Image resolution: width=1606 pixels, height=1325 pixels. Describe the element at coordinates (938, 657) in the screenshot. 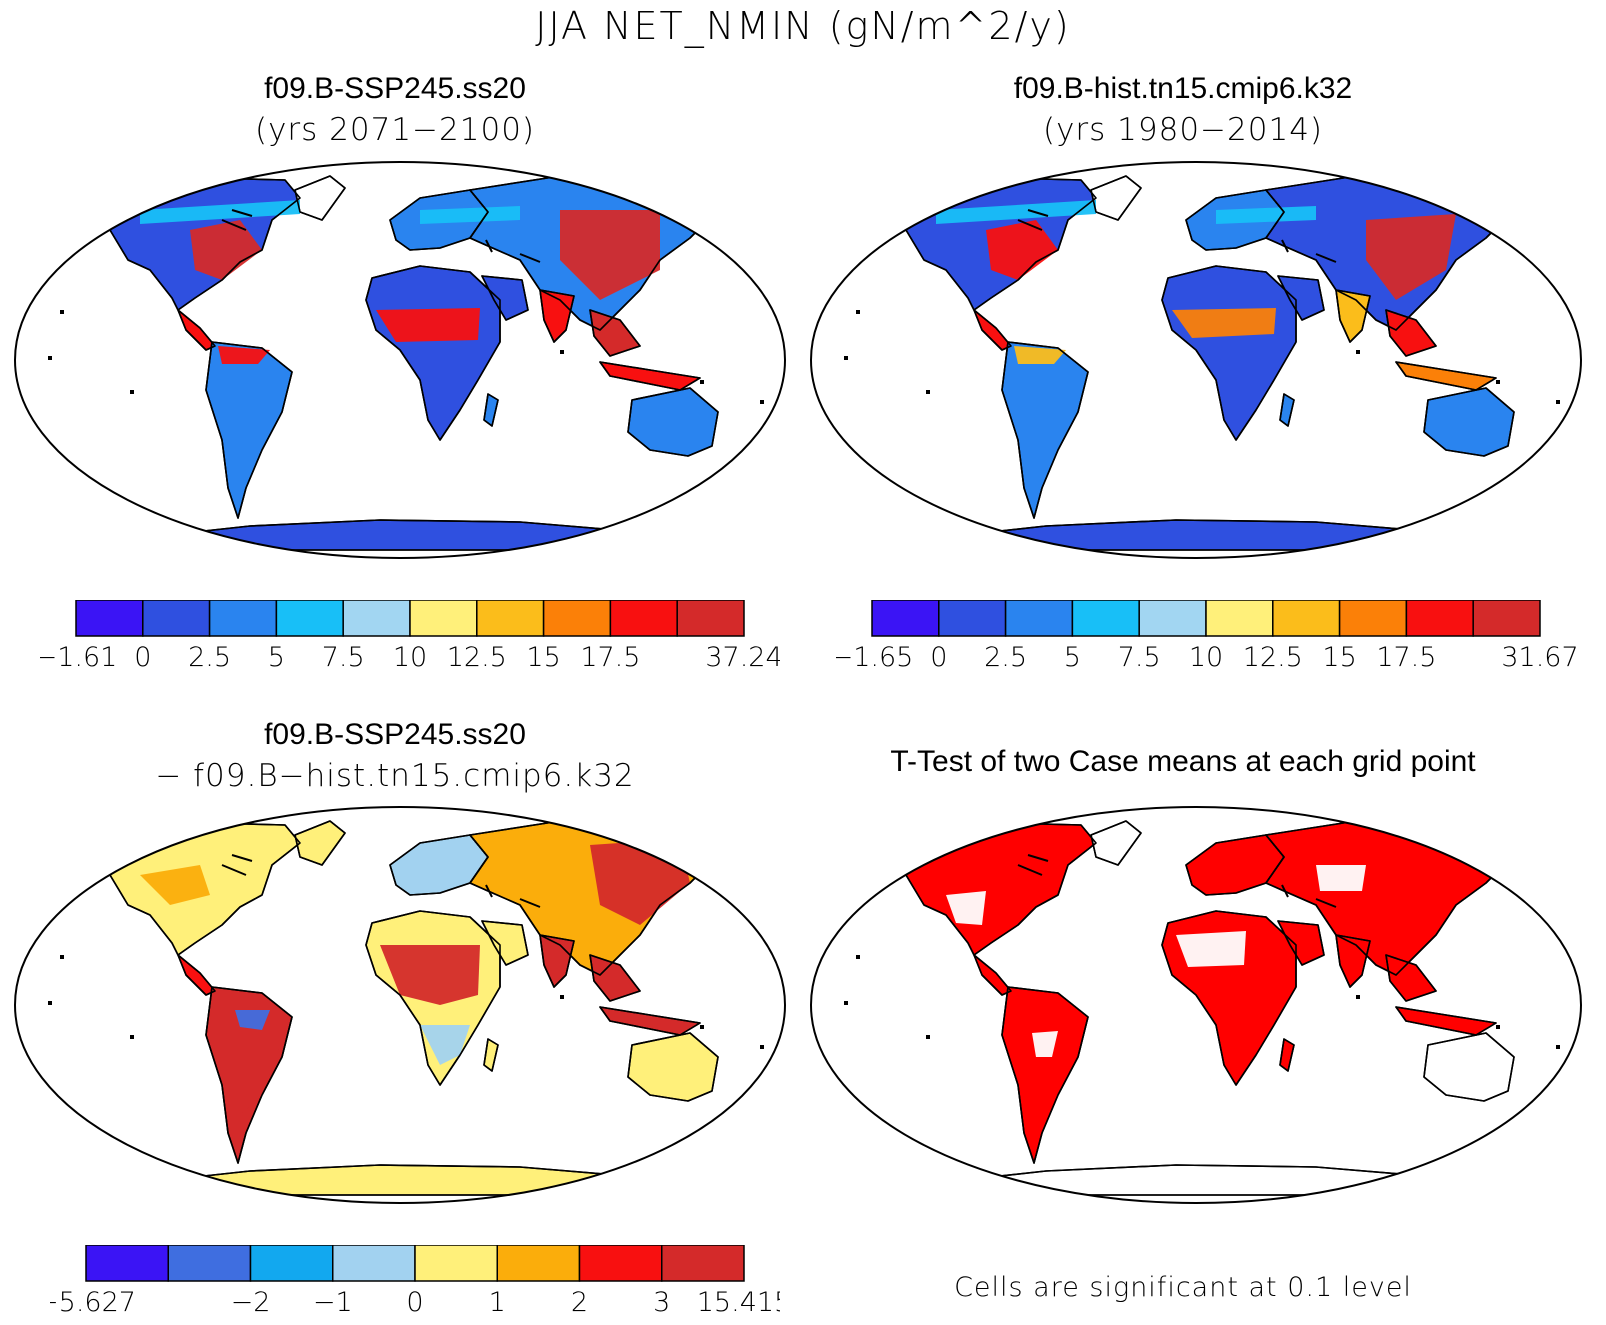

I see `colorbar-tick-label: 0` at that location.